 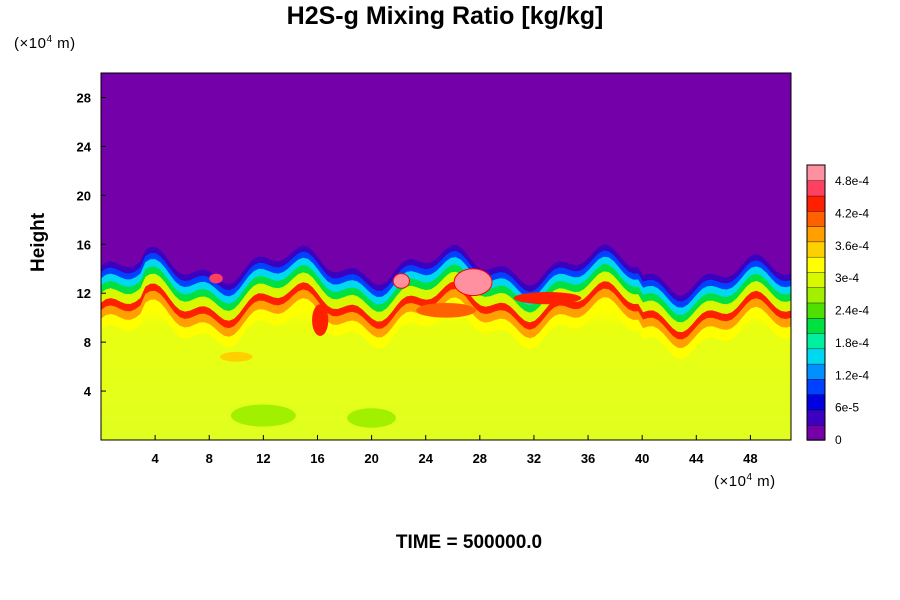 What do you see at coordinates (852, 311) in the screenshot?
I see `colorbar-tick-label: 2.4e-4` at bounding box center [852, 311].